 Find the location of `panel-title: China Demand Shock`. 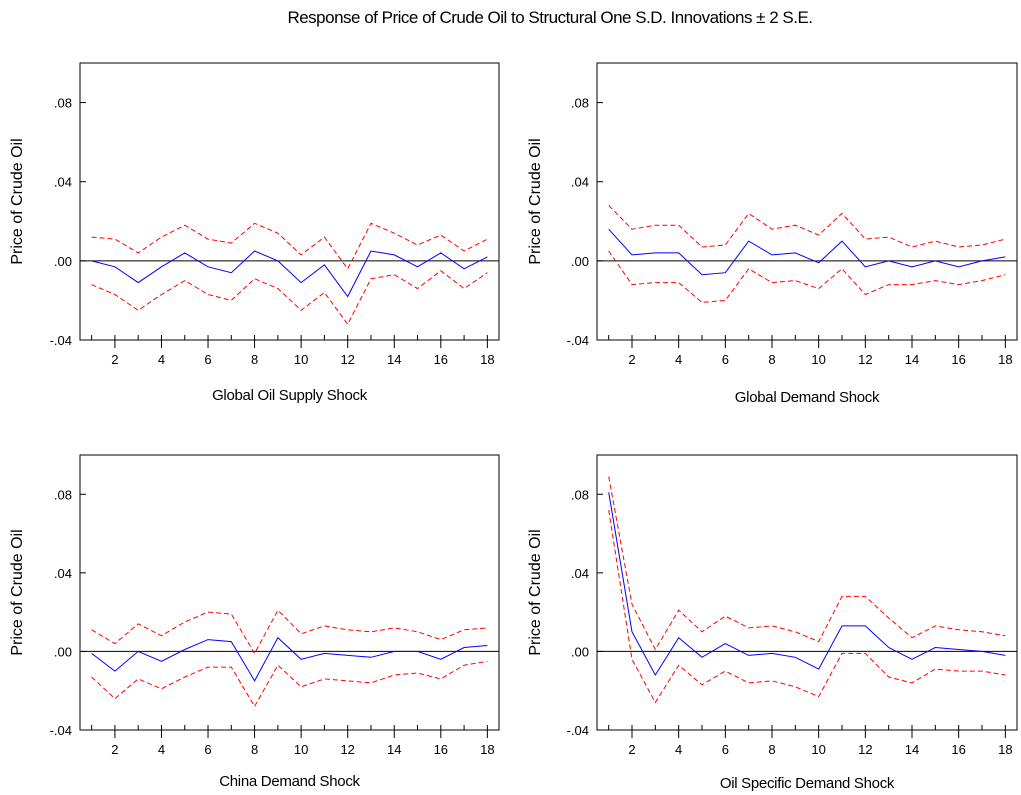

panel-title: China Demand Shock is located at coordinates (289, 781).